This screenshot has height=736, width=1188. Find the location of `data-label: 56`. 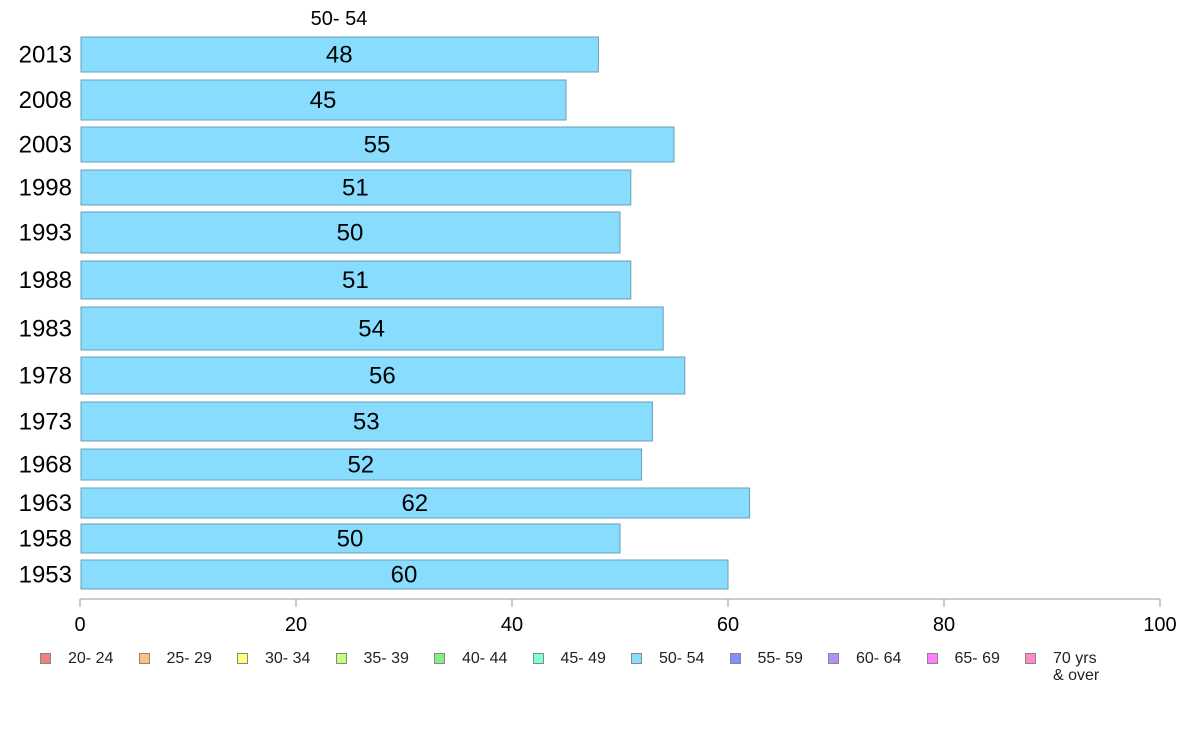

data-label: 56 is located at coordinates (382, 376).